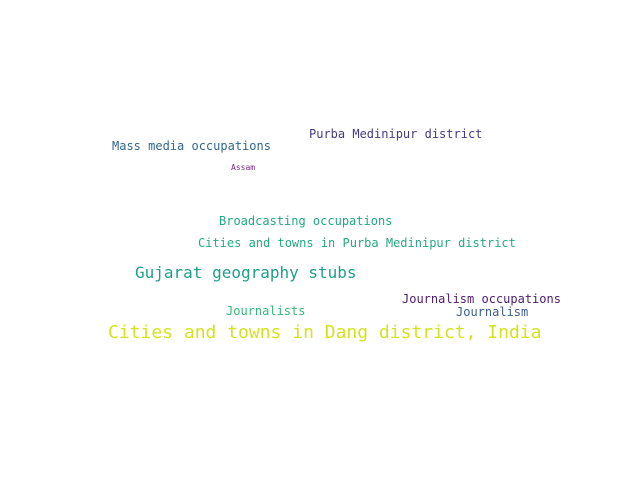  I want to click on word-purba-medinipur-district: Purba Medinipur district, so click(396, 134).